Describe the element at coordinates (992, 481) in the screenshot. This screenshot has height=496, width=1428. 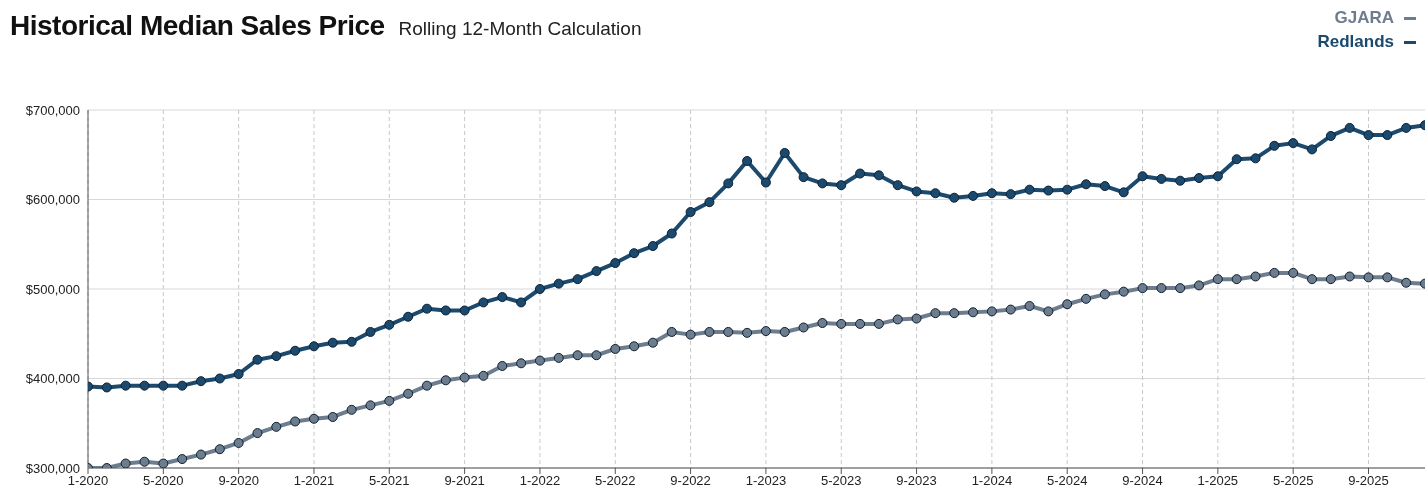
I see `x-tick-label: 1-2024` at that location.